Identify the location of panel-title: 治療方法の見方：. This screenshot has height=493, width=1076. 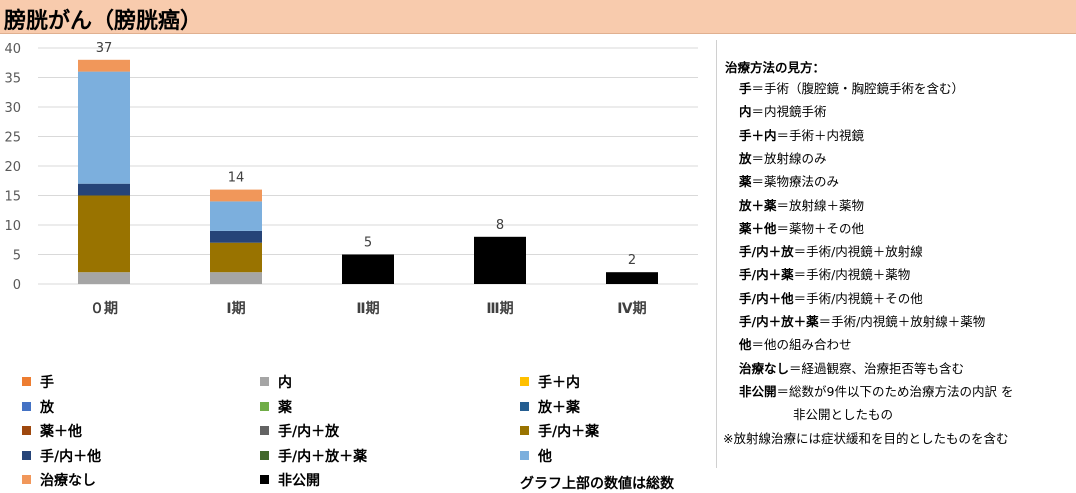
(775, 67).